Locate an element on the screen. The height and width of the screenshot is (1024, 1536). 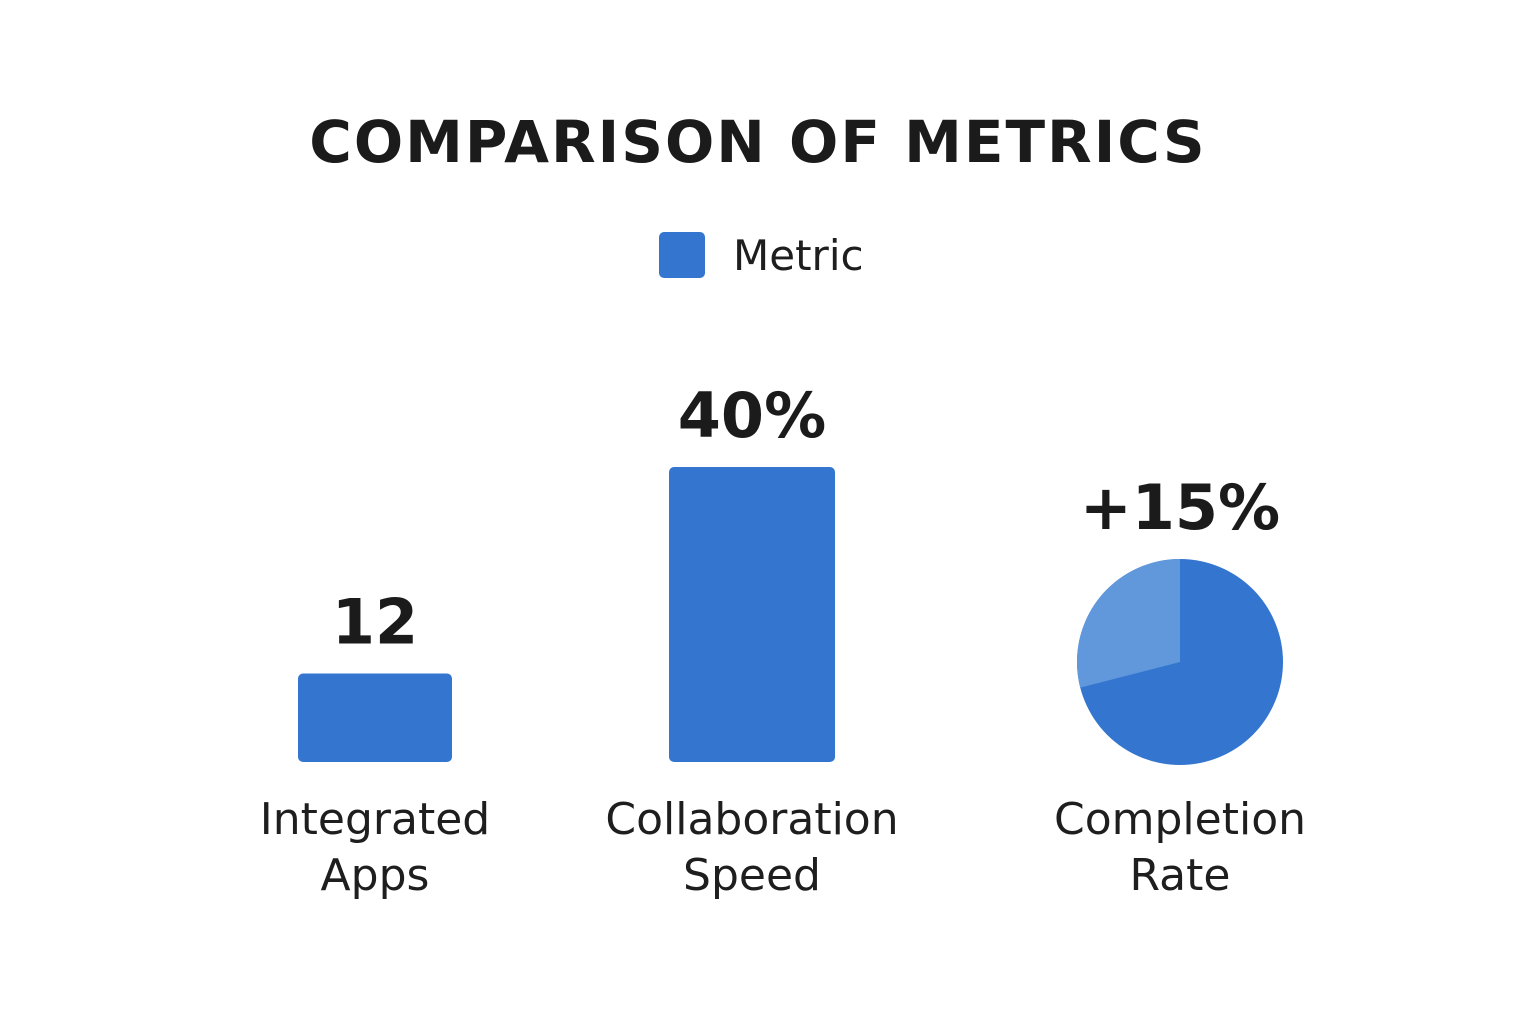
chart-title: COMPARISON OF METRICS is located at coordinates (758, 142).